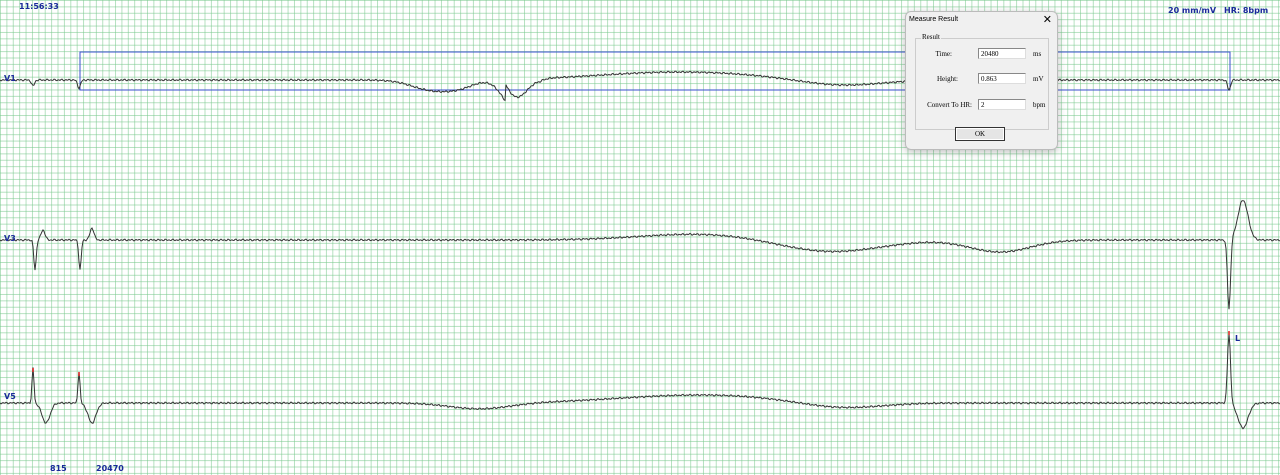 This screenshot has height=475, width=1280. Describe the element at coordinates (640, 86) in the screenshot. I see `lead-v1-trace` at that location.